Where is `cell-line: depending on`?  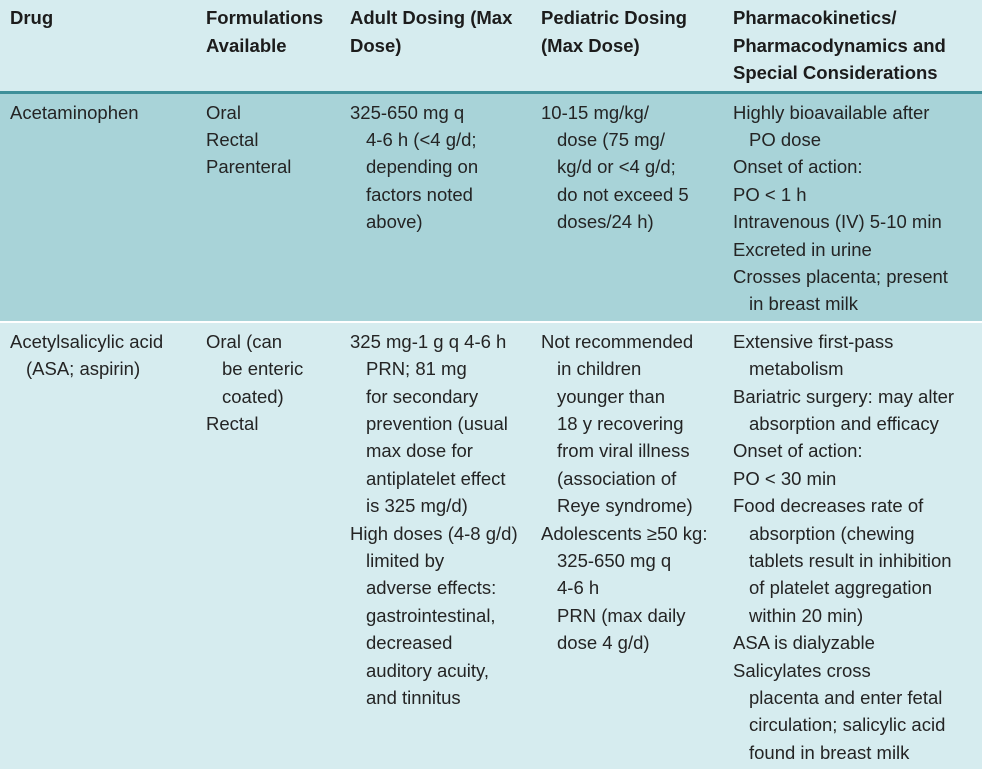
cell-line: depending on is located at coordinates (422, 167).